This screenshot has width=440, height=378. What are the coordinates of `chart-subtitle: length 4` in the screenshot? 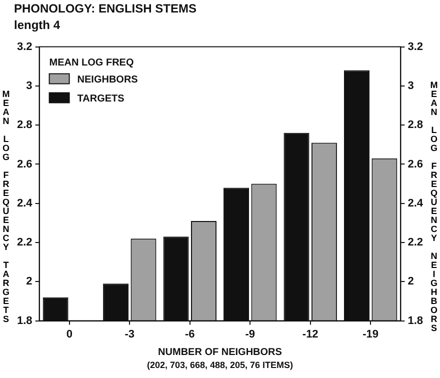 It's located at (37, 25).